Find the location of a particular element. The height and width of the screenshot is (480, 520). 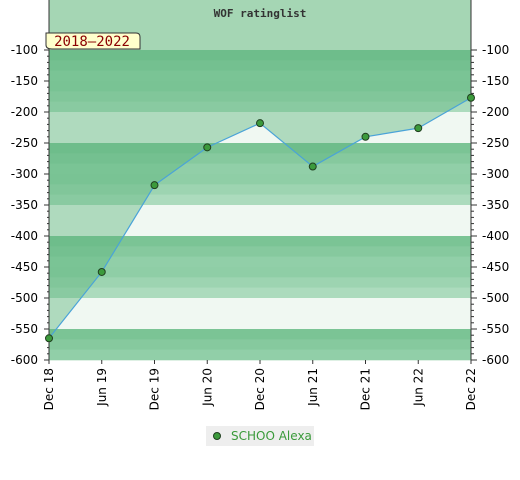

x-tick-label: Jun 20 is located at coordinates (207, 387).